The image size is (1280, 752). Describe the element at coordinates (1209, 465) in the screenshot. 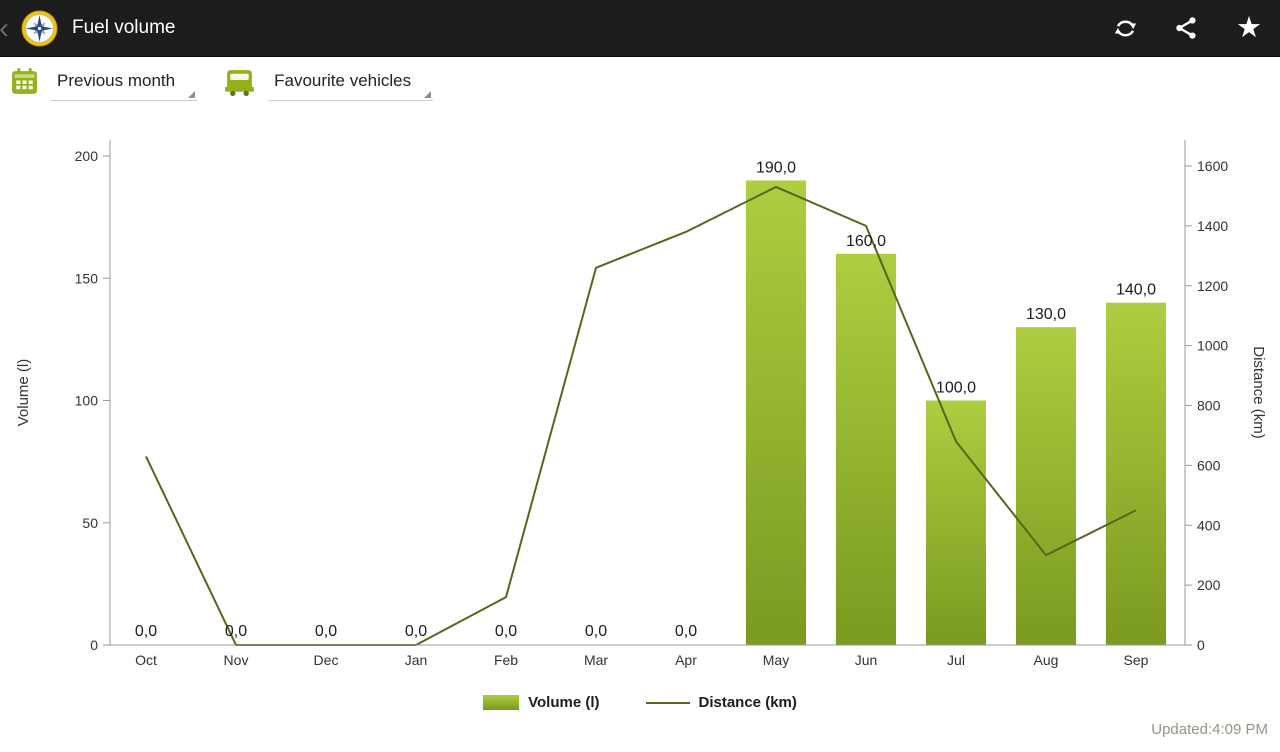

I see `svg-text: 600` at that location.